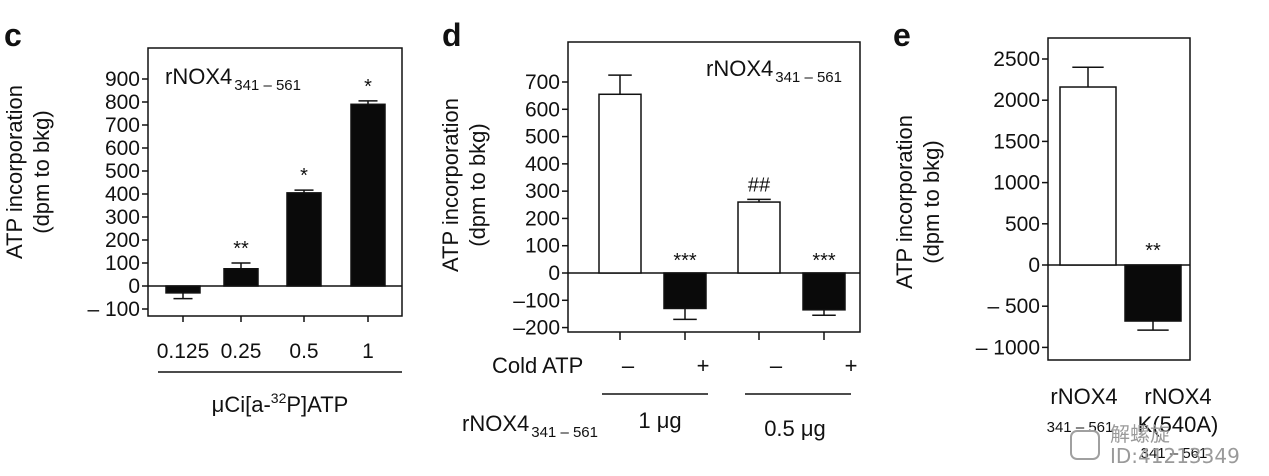 The image size is (1269, 476). I want to click on panel-c-xtick-label: 0.25, so click(241, 351).